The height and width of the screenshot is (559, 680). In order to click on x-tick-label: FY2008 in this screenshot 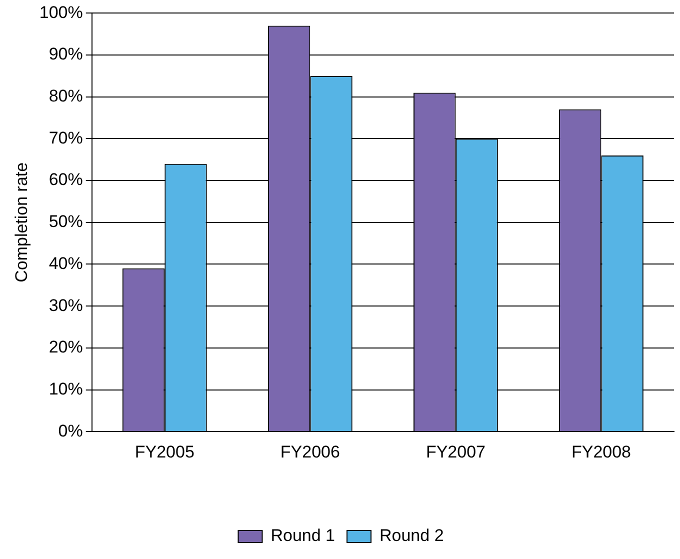, I will do `click(601, 452)`.